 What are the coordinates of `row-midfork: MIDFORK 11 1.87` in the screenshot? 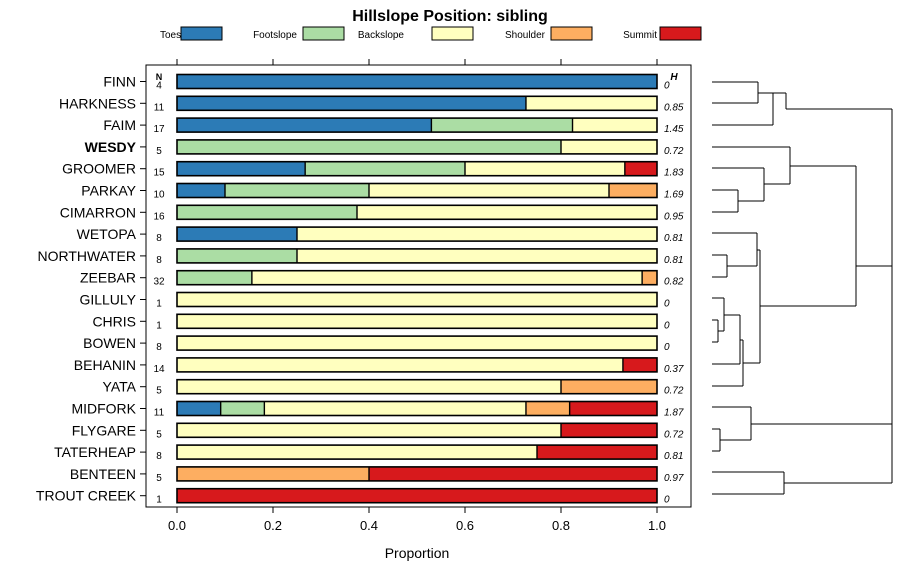 It's located at (377, 410).